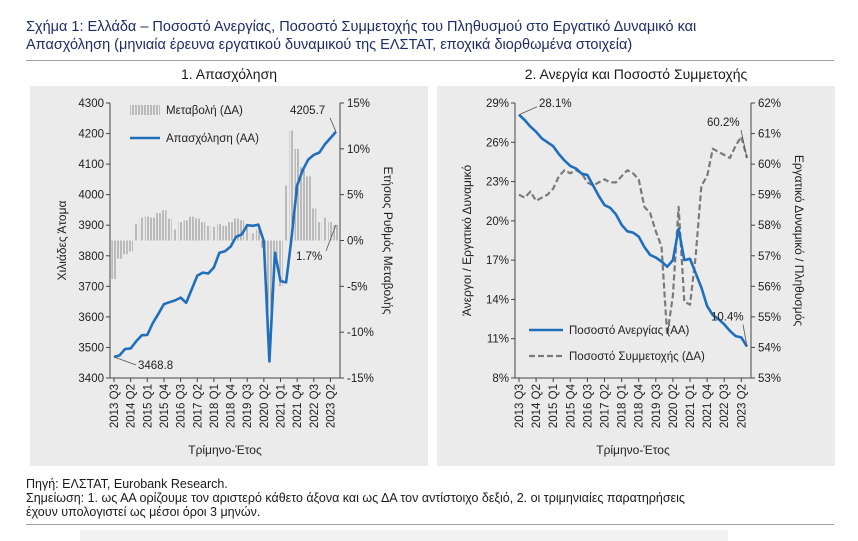 The image size is (858, 541). I want to click on annotation-first-leader, so click(125, 361).